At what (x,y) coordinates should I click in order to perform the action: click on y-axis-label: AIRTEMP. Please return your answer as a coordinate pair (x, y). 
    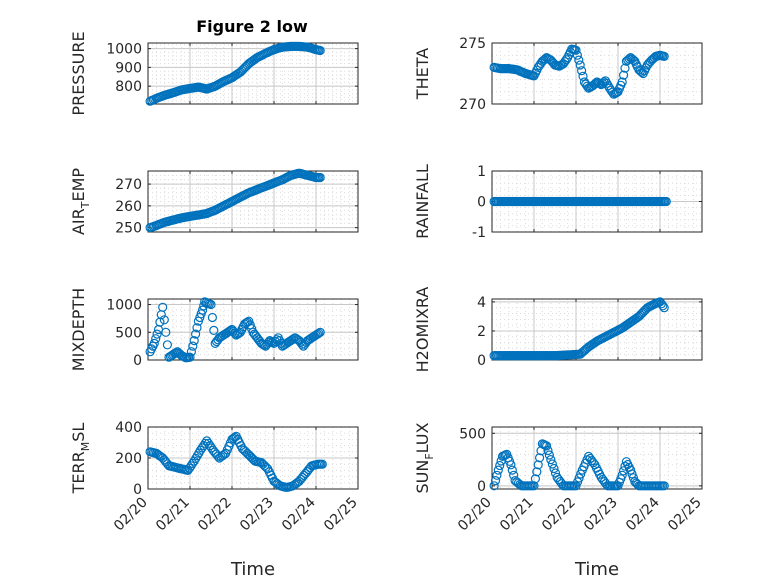
    Looking at the image, I should click on (80, 201).